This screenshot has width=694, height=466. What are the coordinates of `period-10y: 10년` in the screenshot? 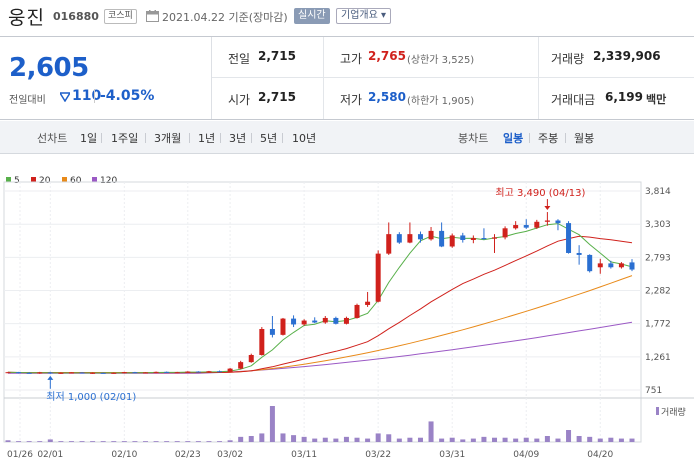 It's located at (304, 138).